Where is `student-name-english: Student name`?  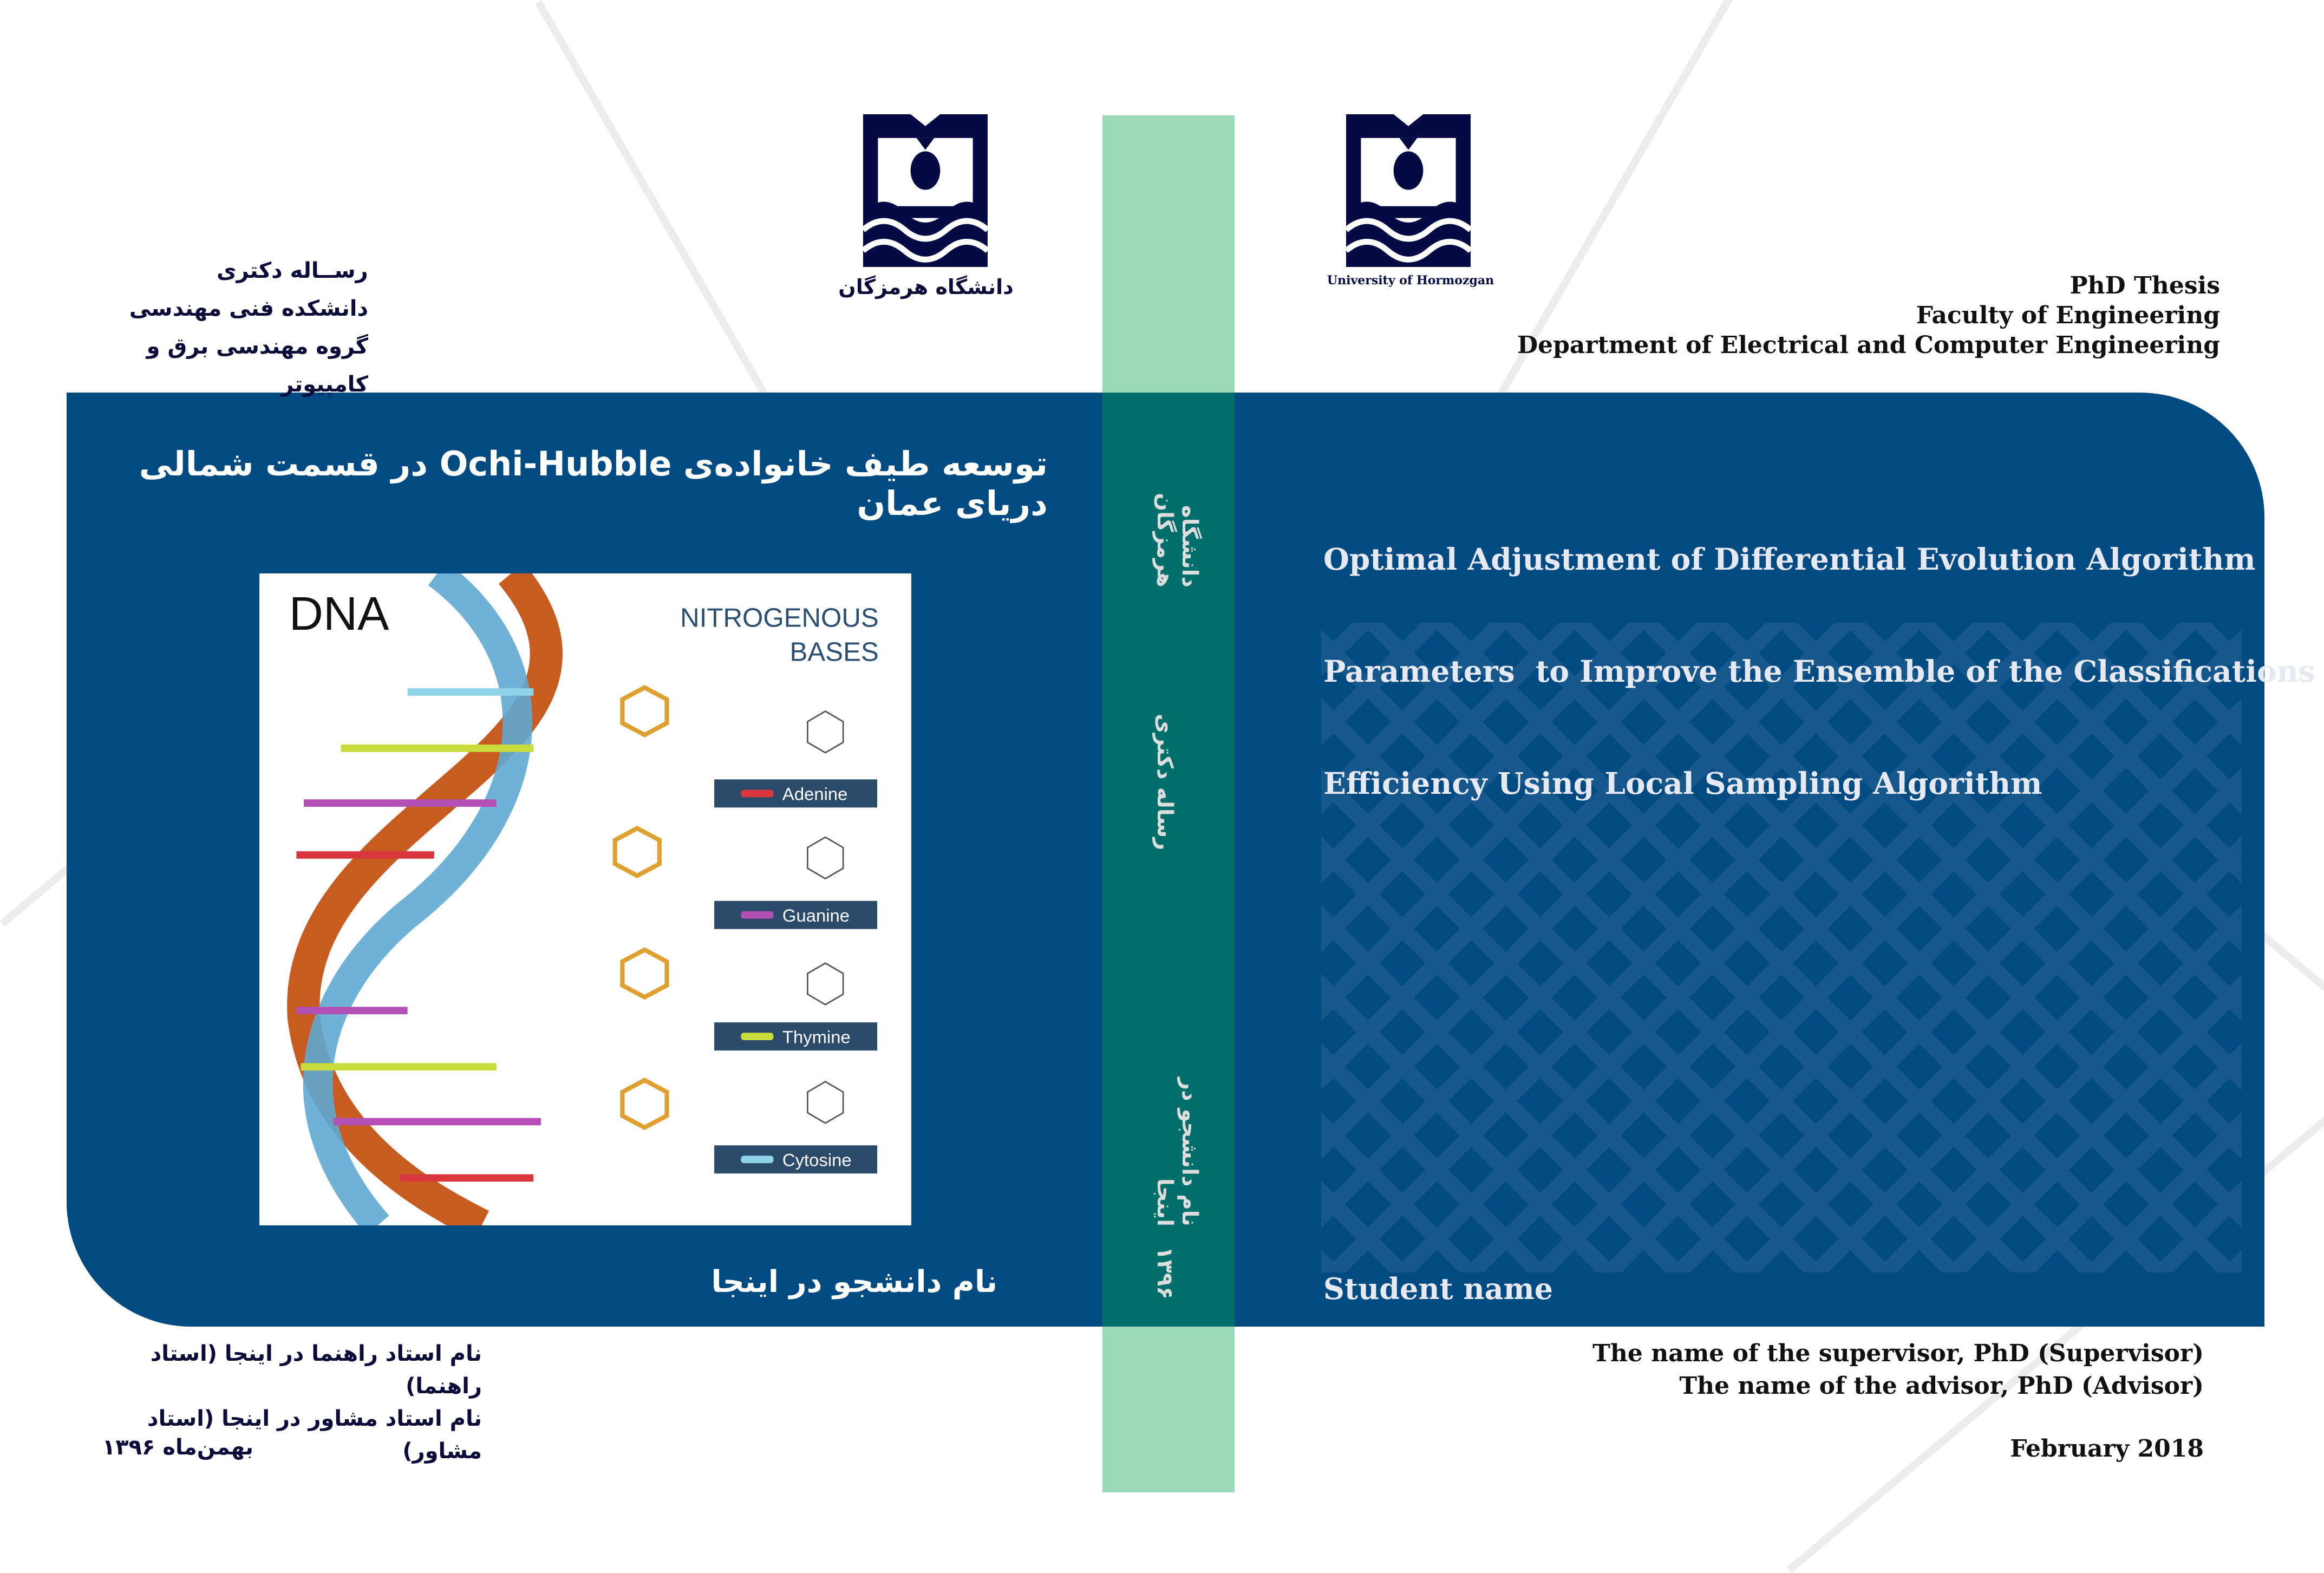 student-name-english: Student name is located at coordinates (1438, 1288).